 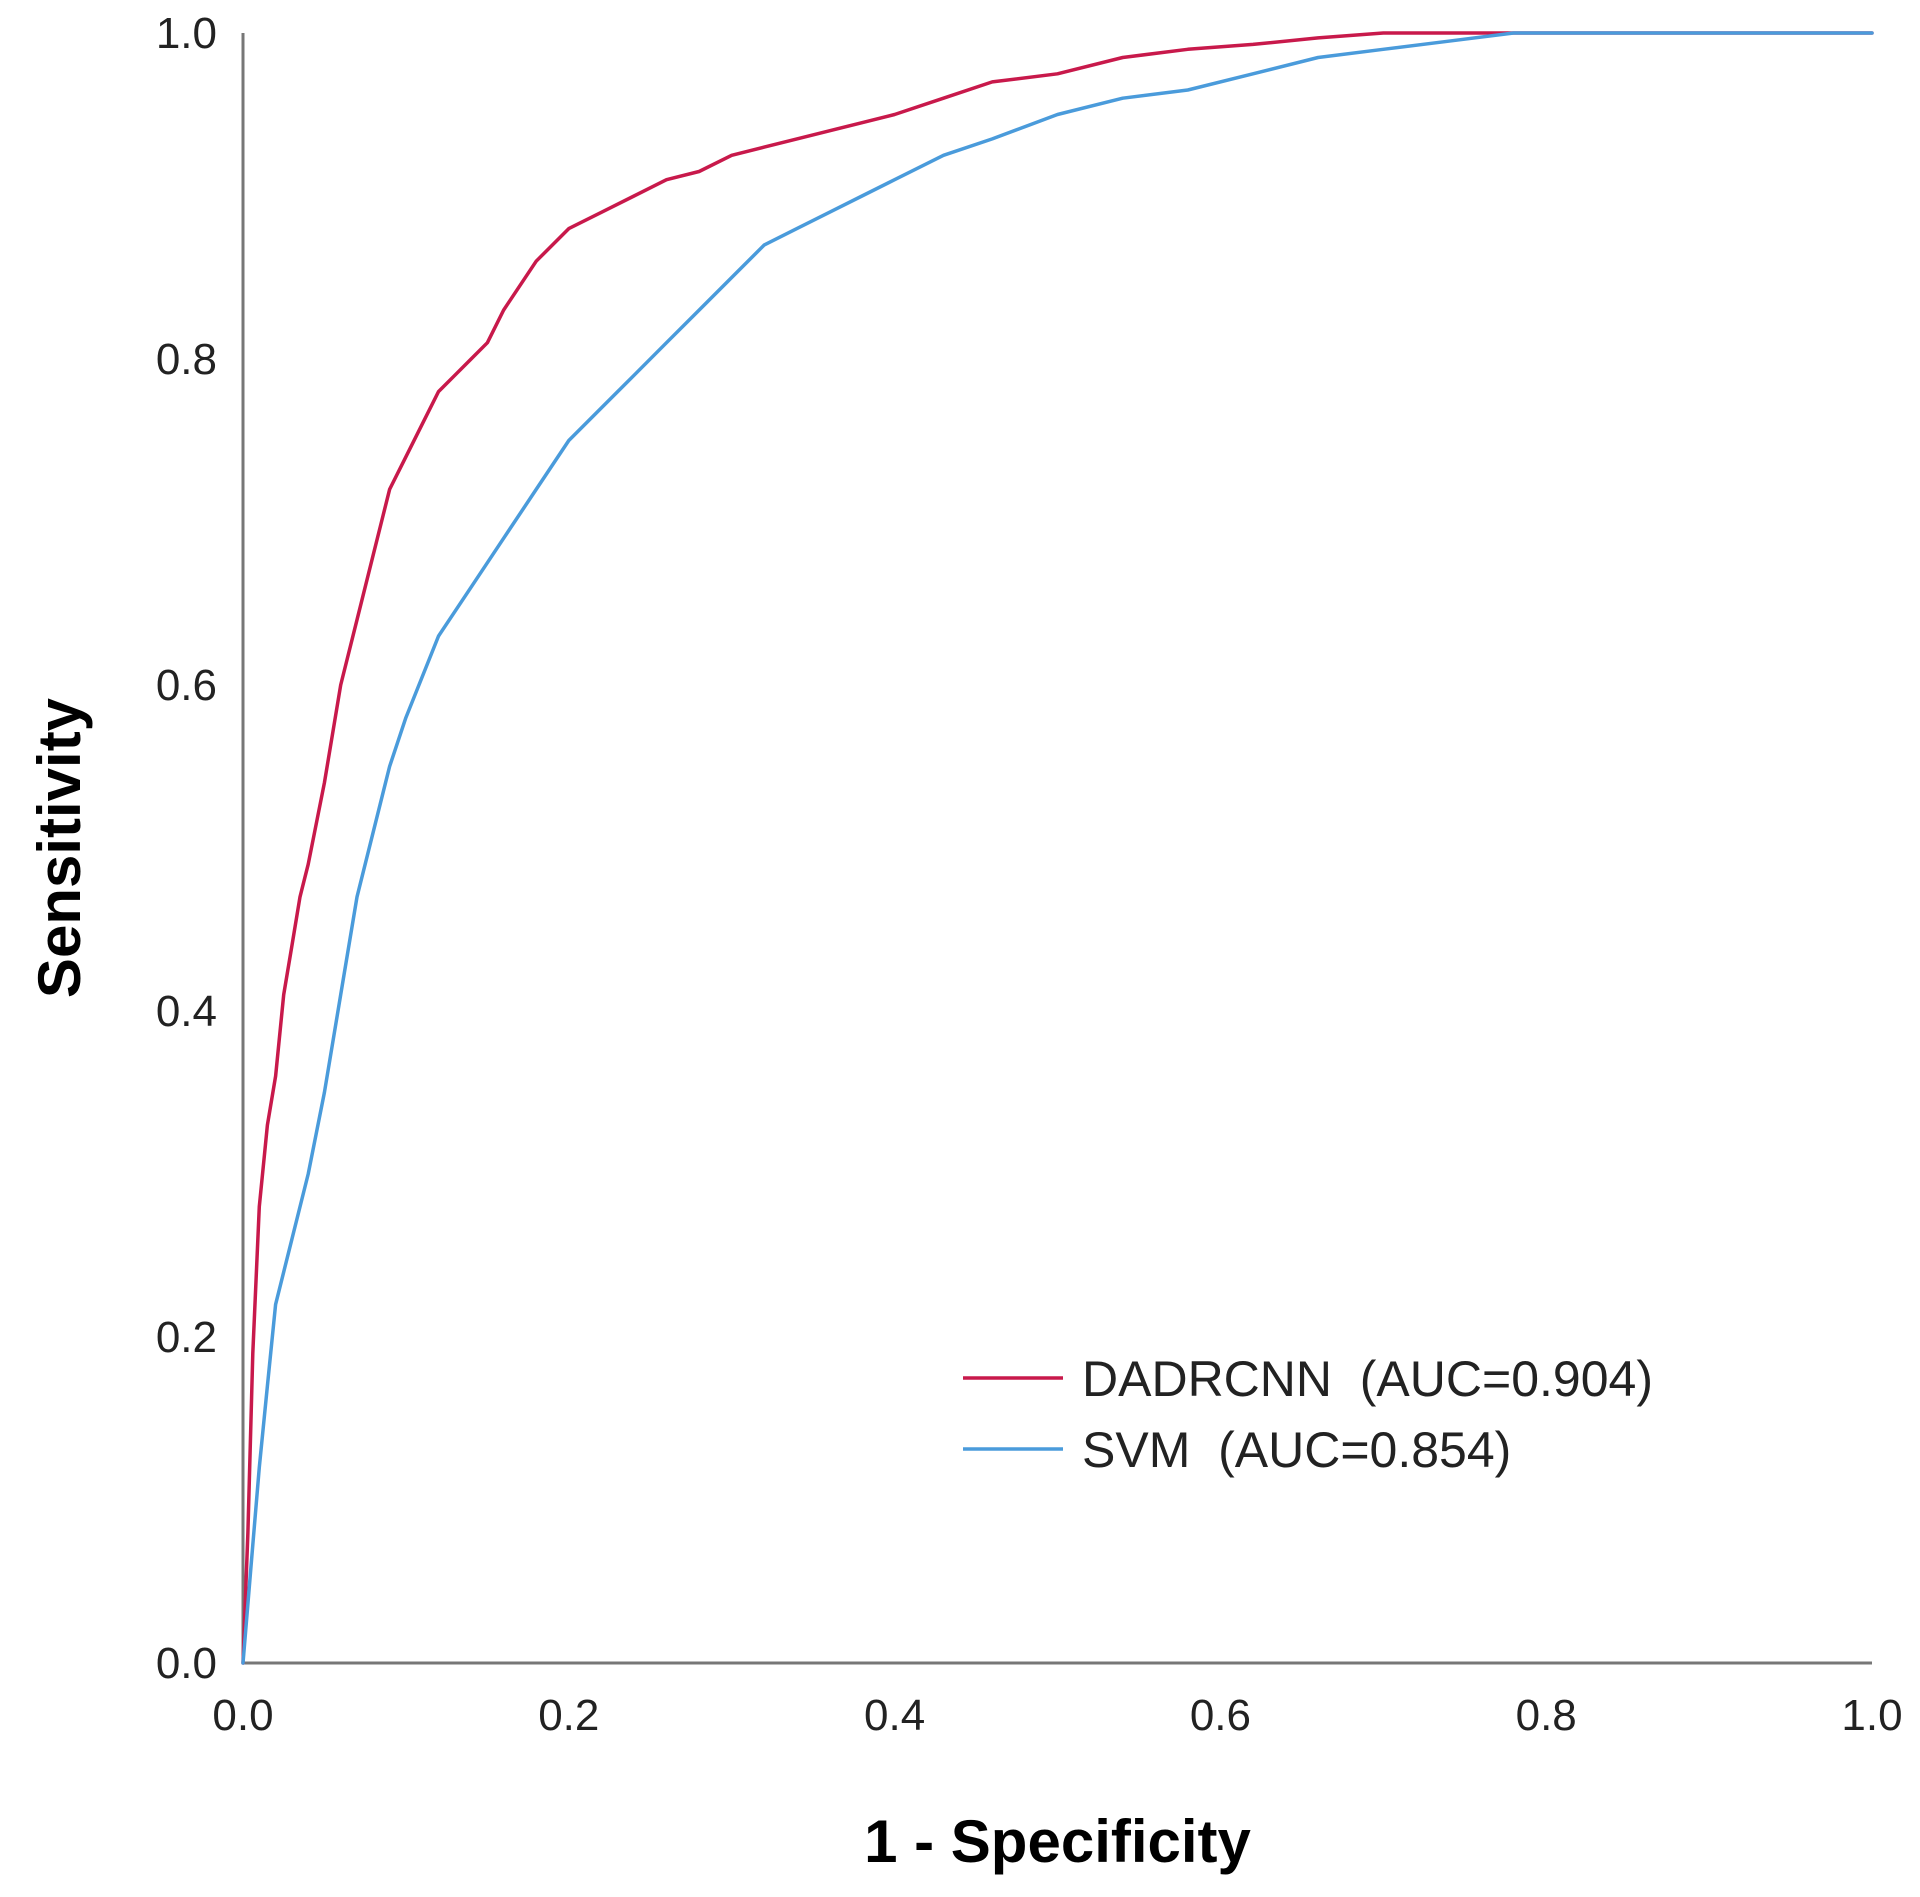 I want to click on y-tick-label: 0.4, so click(x=186, y=1011).